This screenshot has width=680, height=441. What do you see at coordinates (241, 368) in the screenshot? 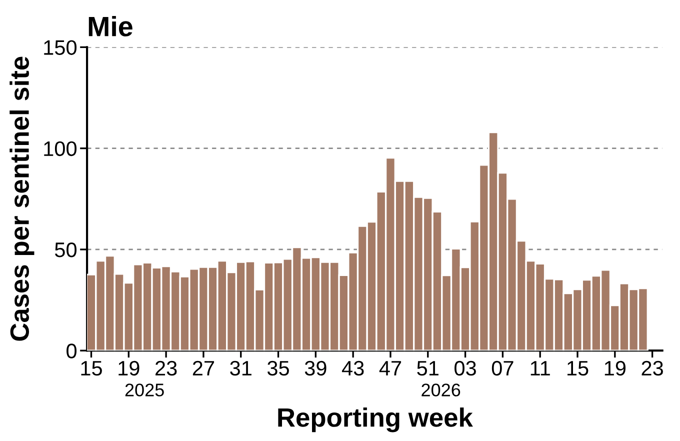
I see `x-tick-label: 31` at bounding box center [241, 368].